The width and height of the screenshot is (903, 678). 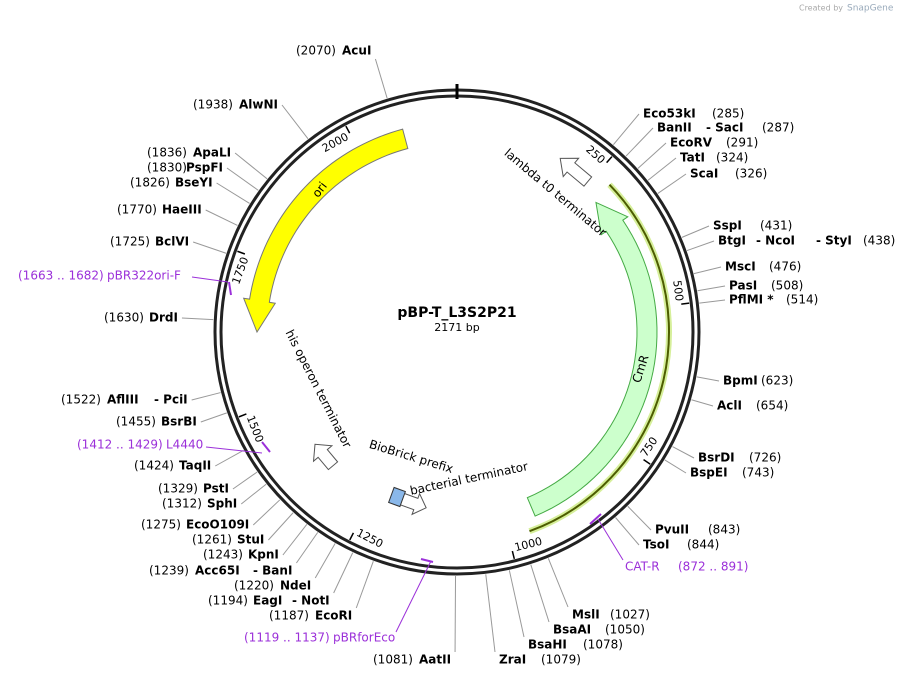 I want to click on enzyme-name: AclI, so click(x=729, y=406).